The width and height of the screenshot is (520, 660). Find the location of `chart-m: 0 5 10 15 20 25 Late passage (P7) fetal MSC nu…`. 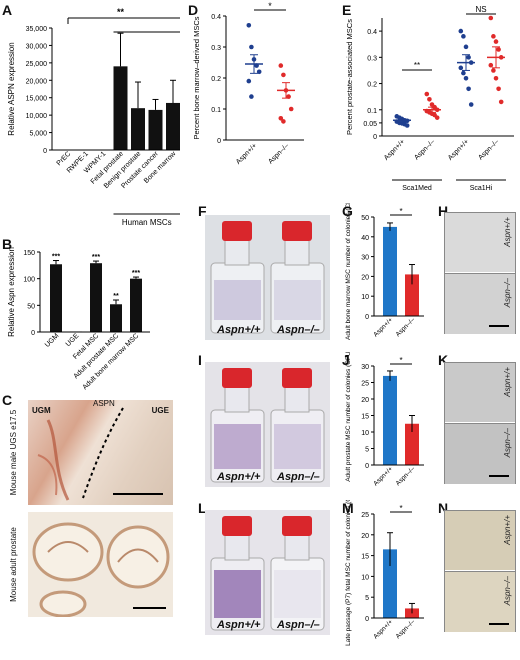

chart-m: 0 5 10 15 20 25 Late passage (P7) fetal MSC nu… is located at coordinates (384, 573).